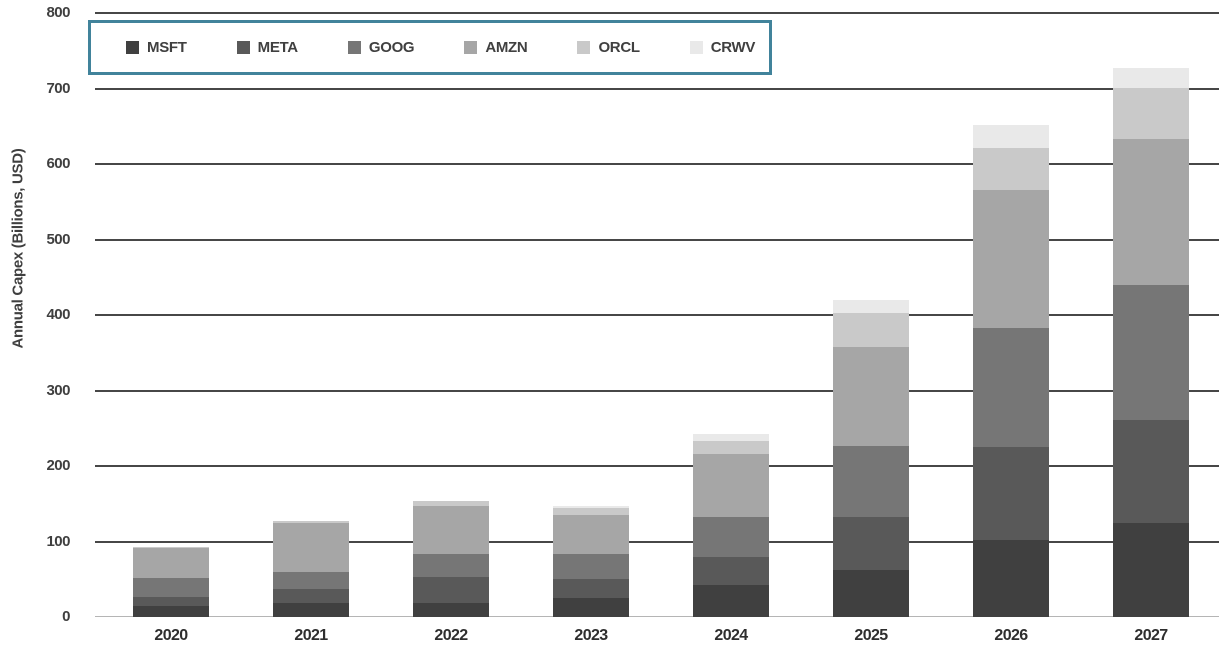  What do you see at coordinates (391, 47) in the screenshot?
I see `legend-label-goog: GOOG` at bounding box center [391, 47].